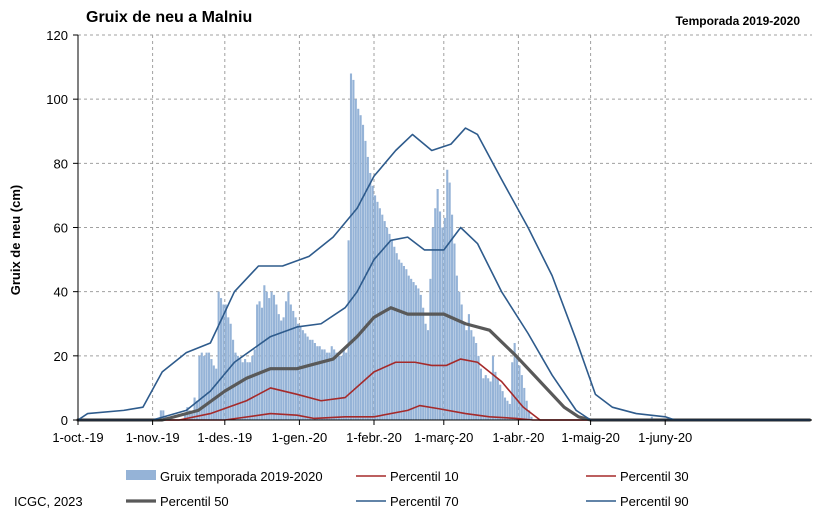 This screenshot has height=526, width=815. Describe the element at coordinates (300, 437) in the screenshot. I see `x-tick-label: 1-gen.-20` at that location.